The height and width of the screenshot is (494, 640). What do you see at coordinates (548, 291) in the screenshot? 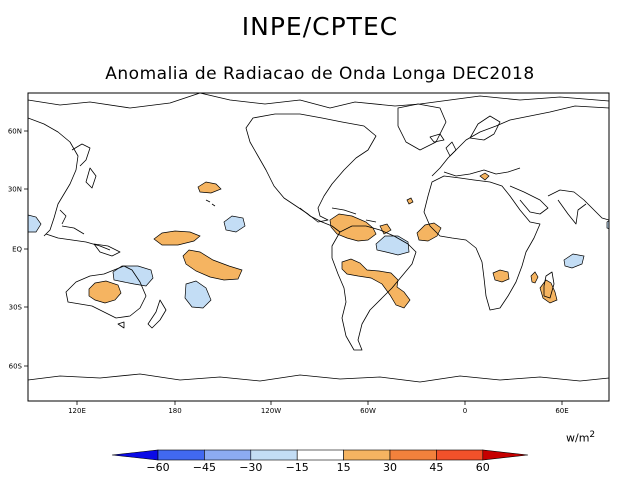
I see `positive-anomaly-madagascar` at bounding box center [548, 291].